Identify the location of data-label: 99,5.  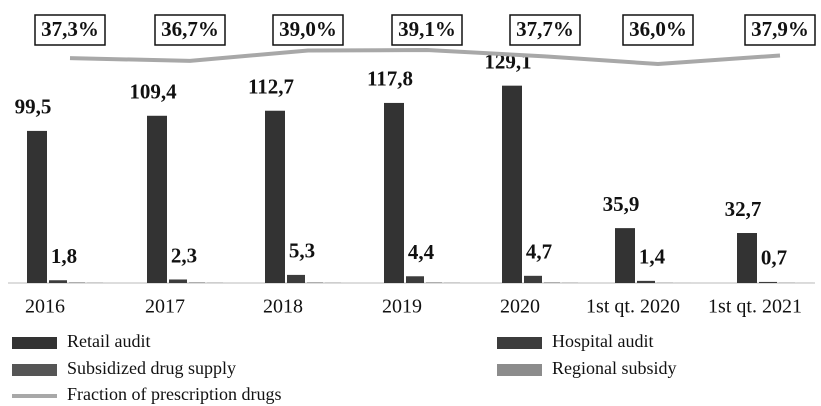
(33, 107).